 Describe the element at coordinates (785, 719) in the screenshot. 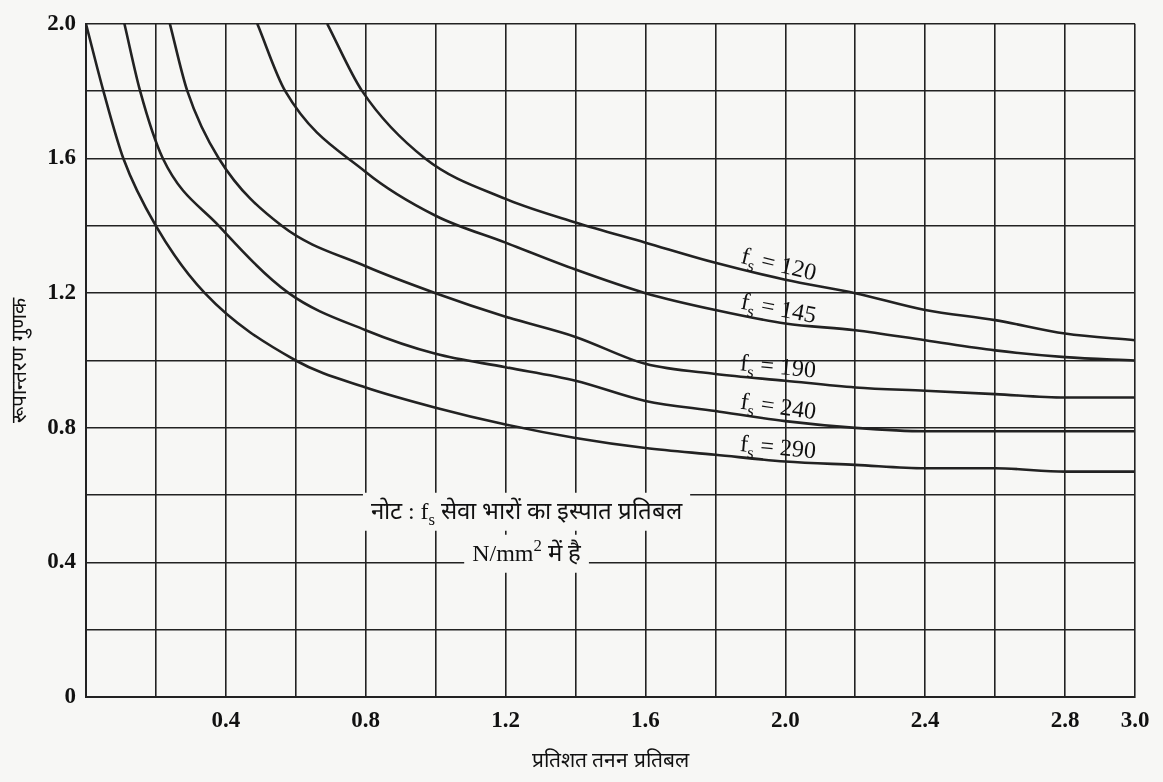

I see `x-tick-label: 2.0` at that location.